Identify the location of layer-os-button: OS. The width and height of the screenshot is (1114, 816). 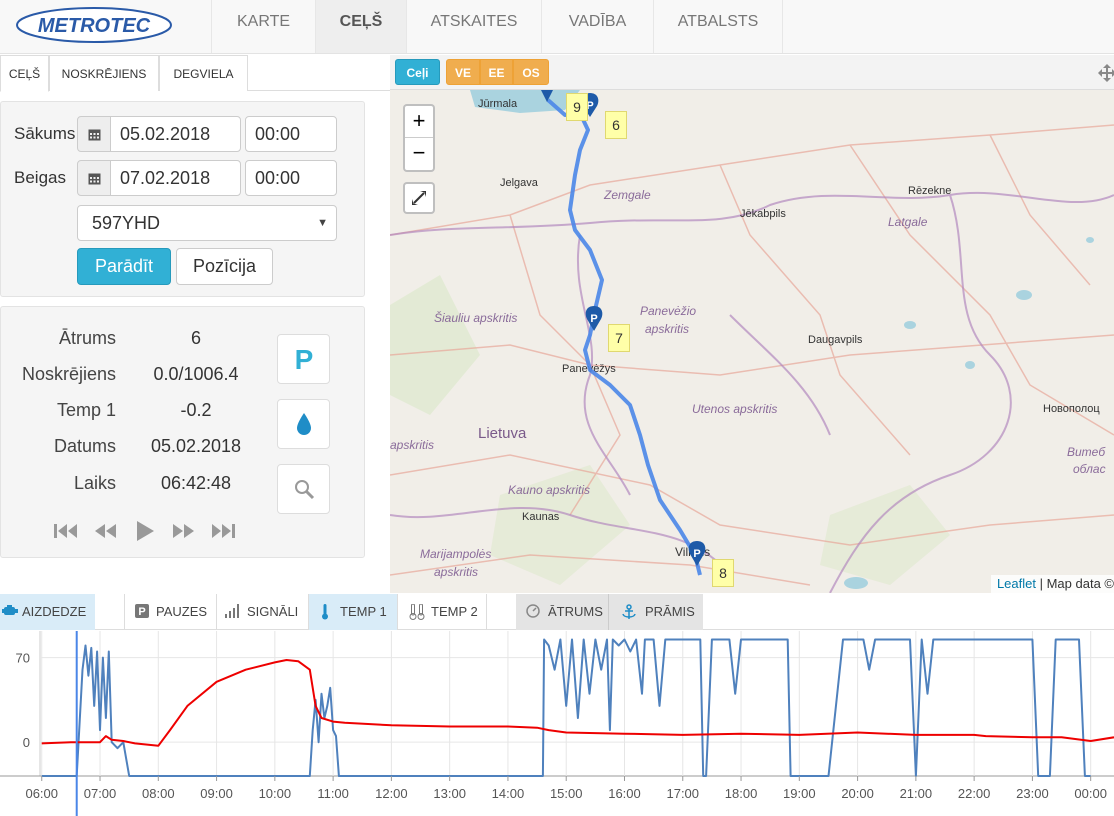
(531, 72).